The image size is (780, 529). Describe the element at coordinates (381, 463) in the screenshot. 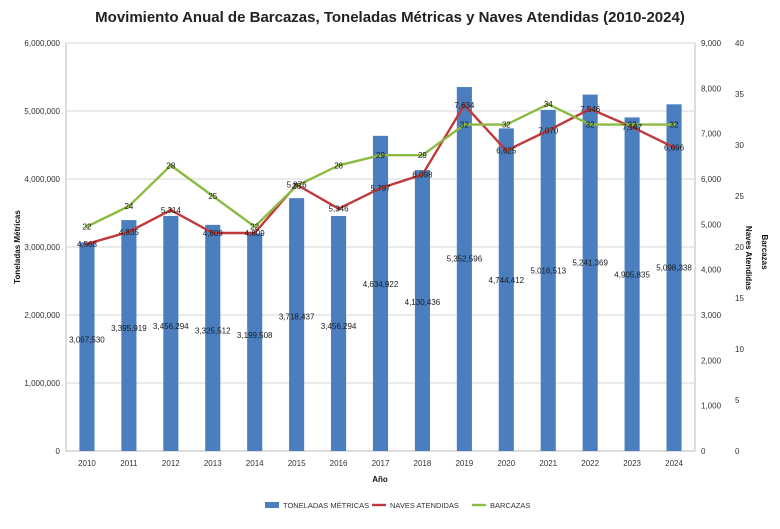

I see `x-tick-label: 2017` at that location.